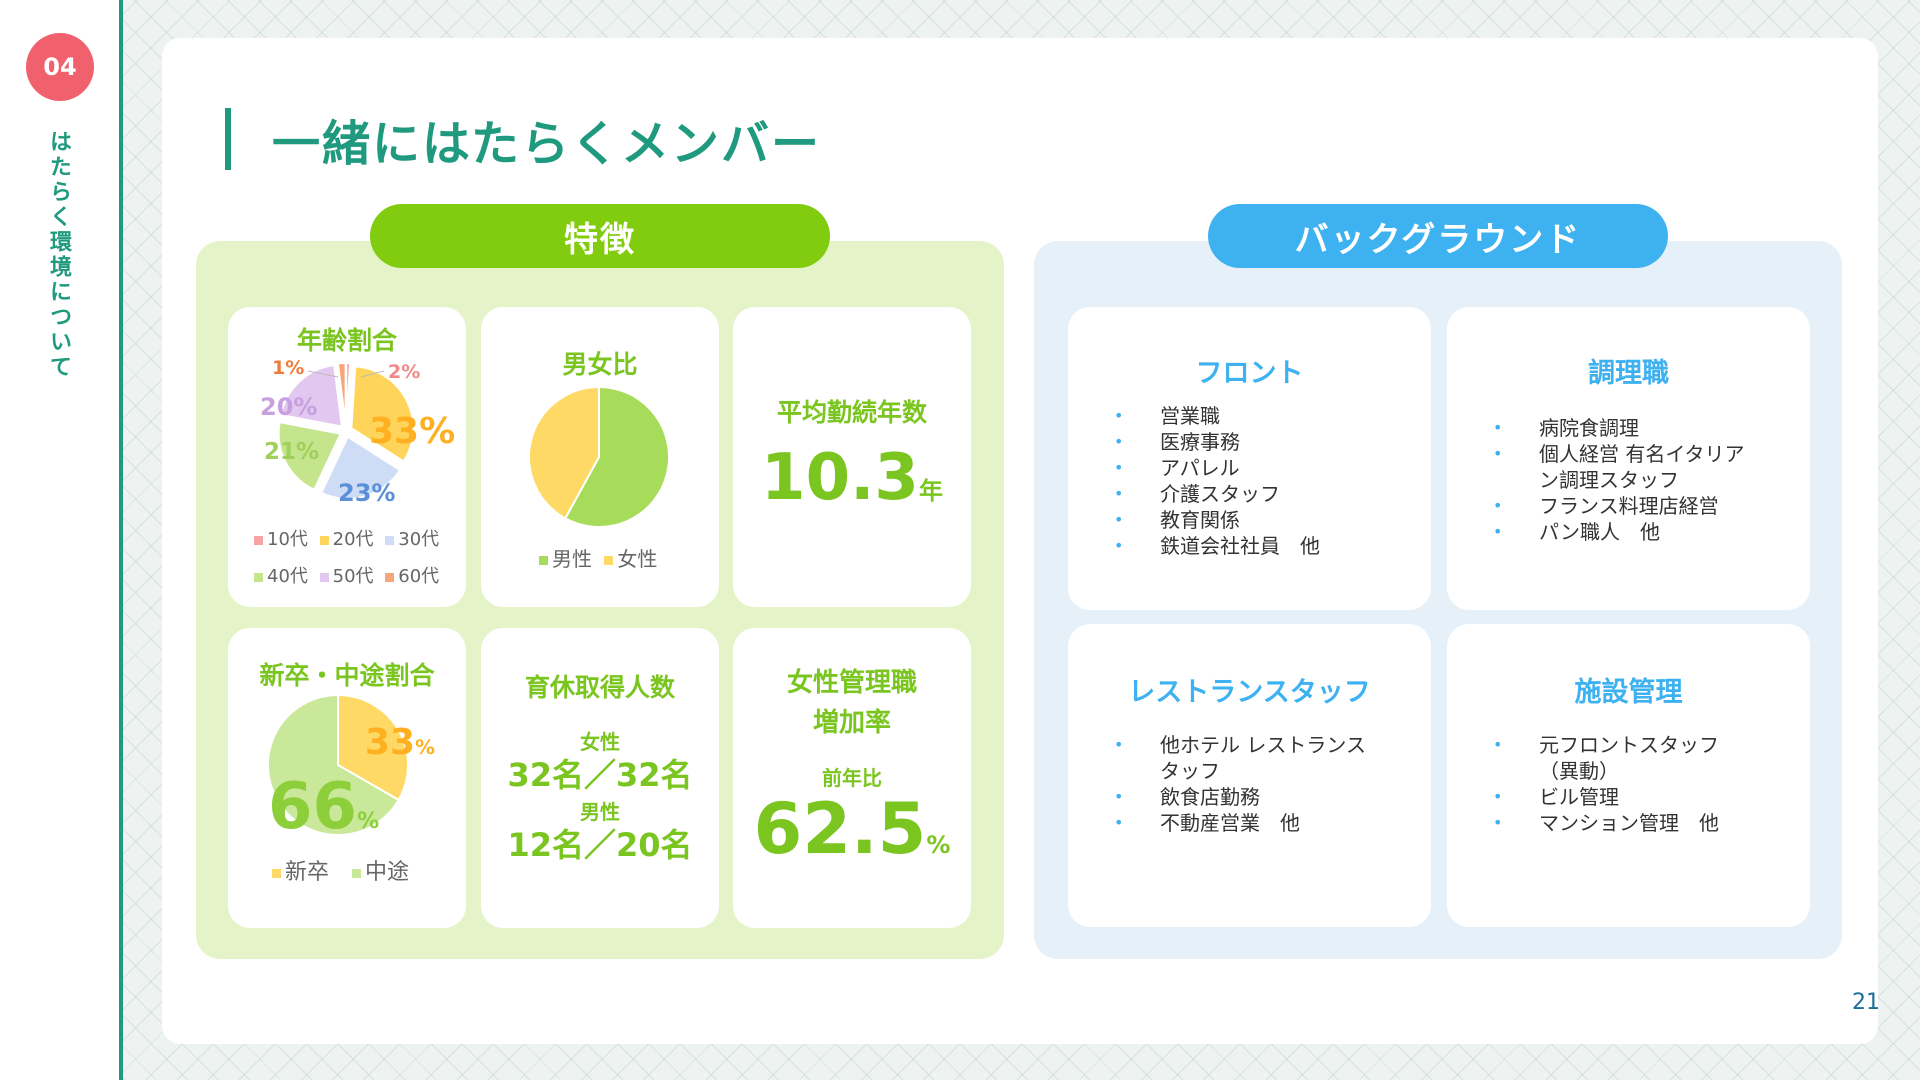 Image resolution: width=1920 pixels, height=1080 pixels. I want to click on pie-slice-20代, so click(382, 414).